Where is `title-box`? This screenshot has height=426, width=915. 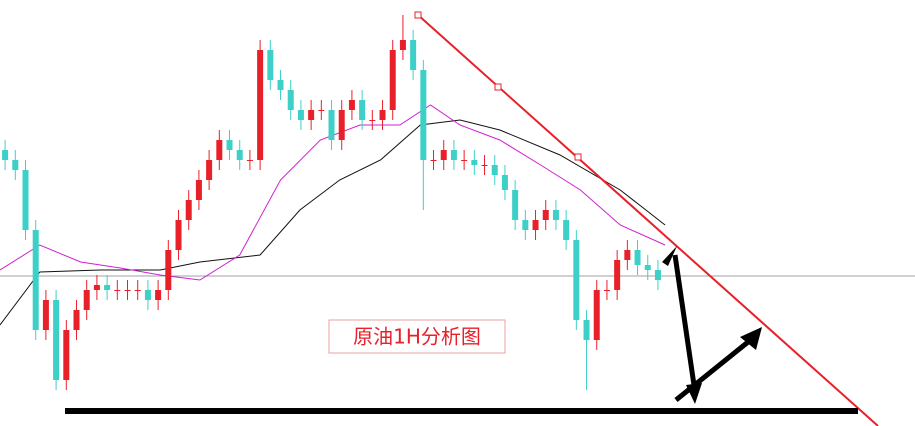
title-box is located at coordinates (417, 336).